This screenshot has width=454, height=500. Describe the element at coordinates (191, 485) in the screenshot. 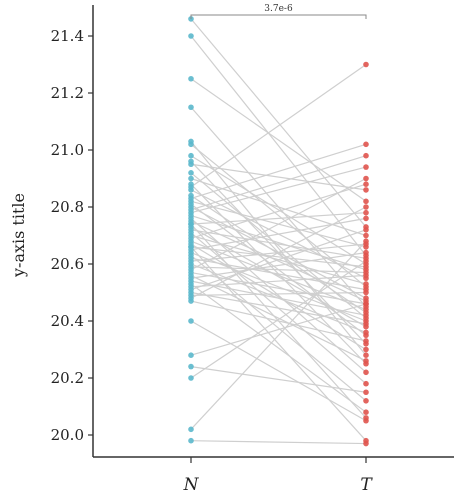

I see `x-tick-label-n: N` at that location.